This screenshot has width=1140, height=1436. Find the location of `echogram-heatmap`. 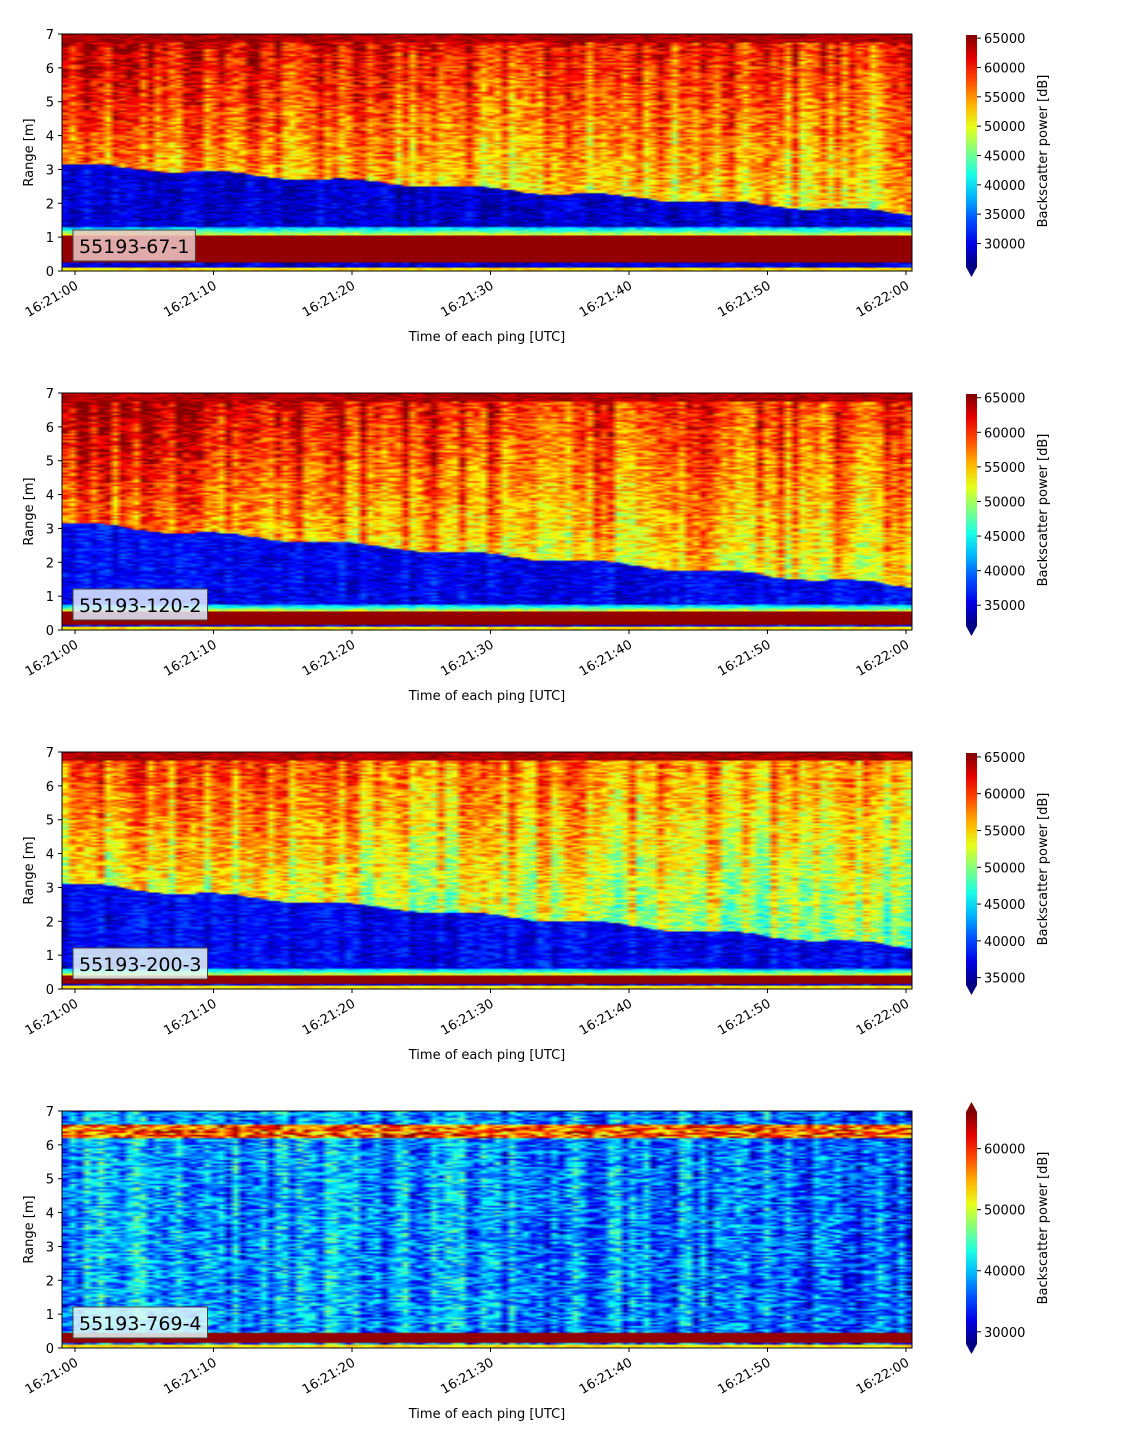

echogram-heatmap is located at coordinates (487, 152).